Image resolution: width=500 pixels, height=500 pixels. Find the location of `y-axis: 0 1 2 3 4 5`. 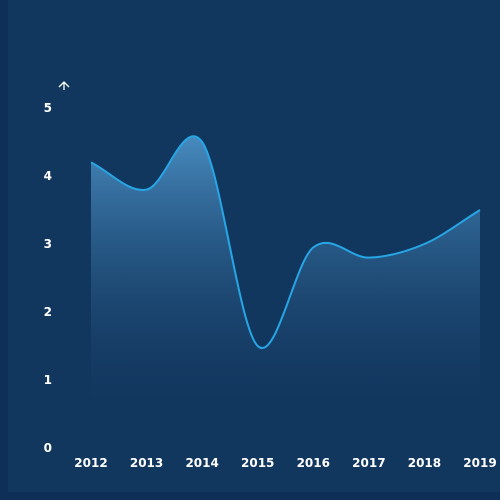

y-axis: 0 1 2 3 4 5 is located at coordinates (57, 268).